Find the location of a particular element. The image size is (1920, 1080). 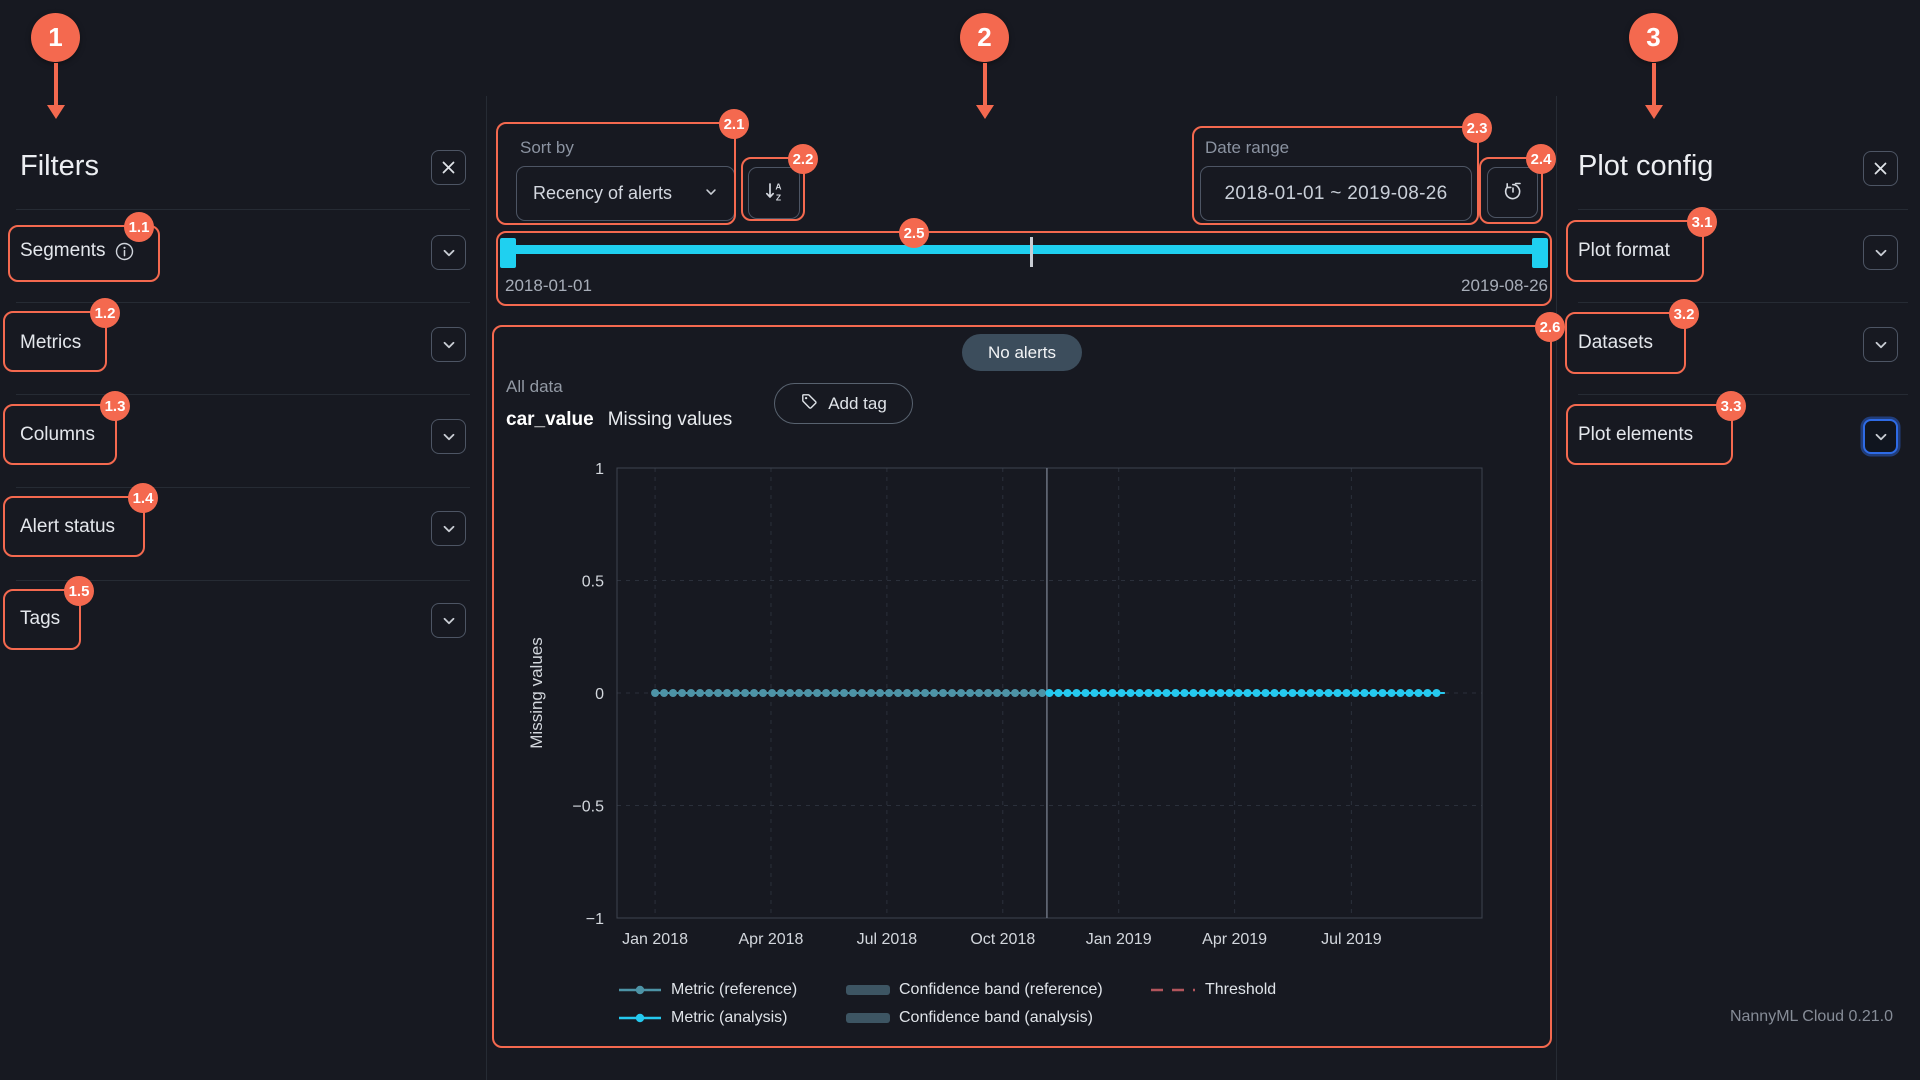

info-icon is located at coordinates (124, 251).